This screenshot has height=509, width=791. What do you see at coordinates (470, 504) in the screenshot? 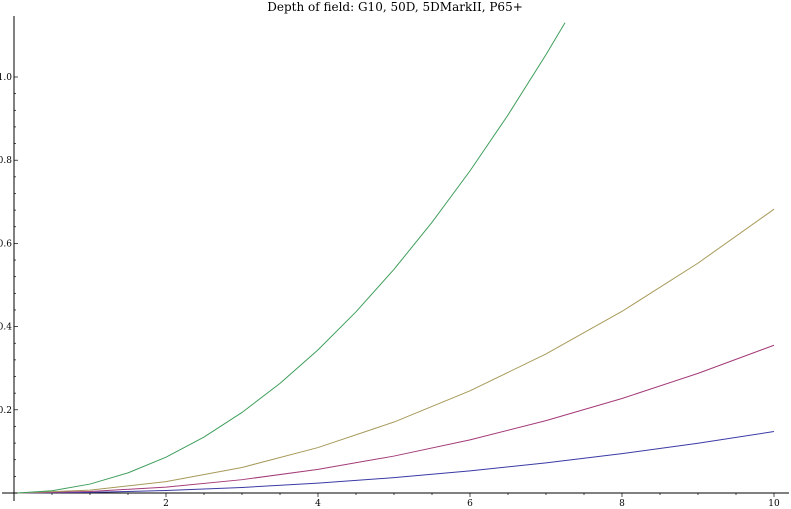
I see `x-tick-label: 6` at bounding box center [470, 504].